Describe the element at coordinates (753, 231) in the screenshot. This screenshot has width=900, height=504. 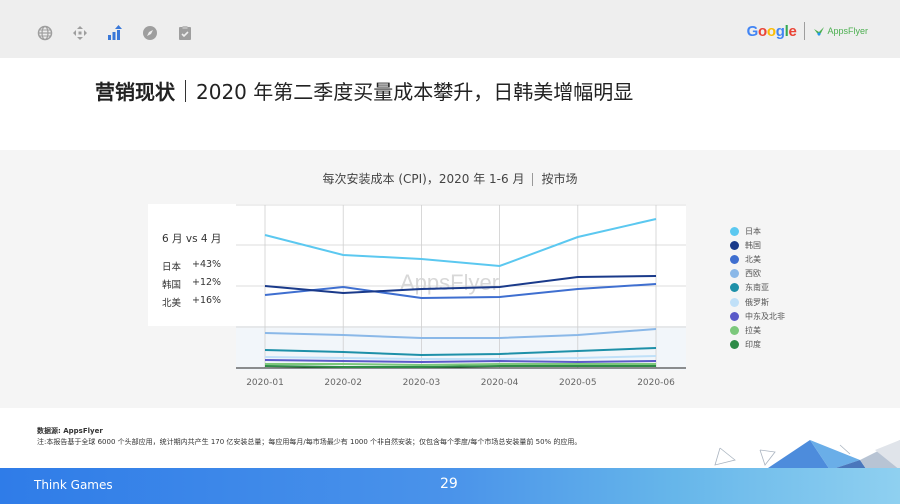
I see `legend-label: 日本` at that location.